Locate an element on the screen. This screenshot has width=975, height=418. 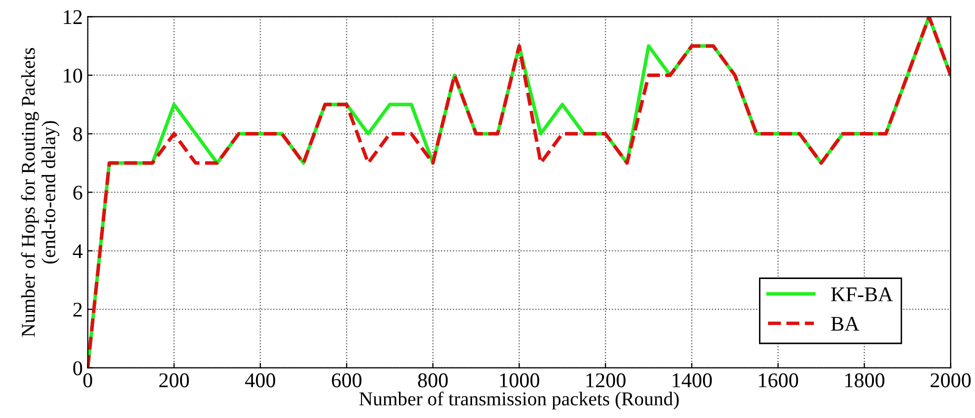
x-tick-label: 2000 is located at coordinates (950, 380).